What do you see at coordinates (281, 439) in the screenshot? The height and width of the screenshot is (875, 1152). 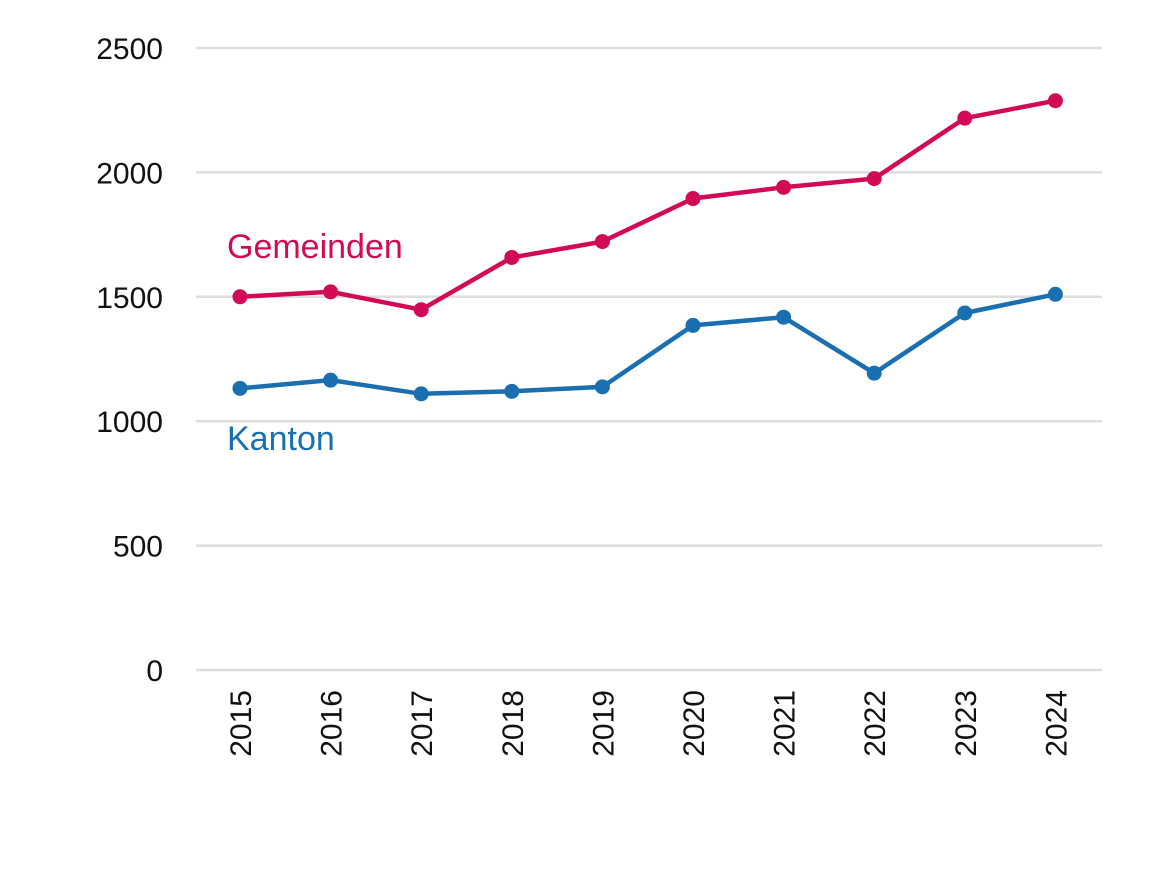 I see `series-label: Kanton` at bounding box center [281, 439].